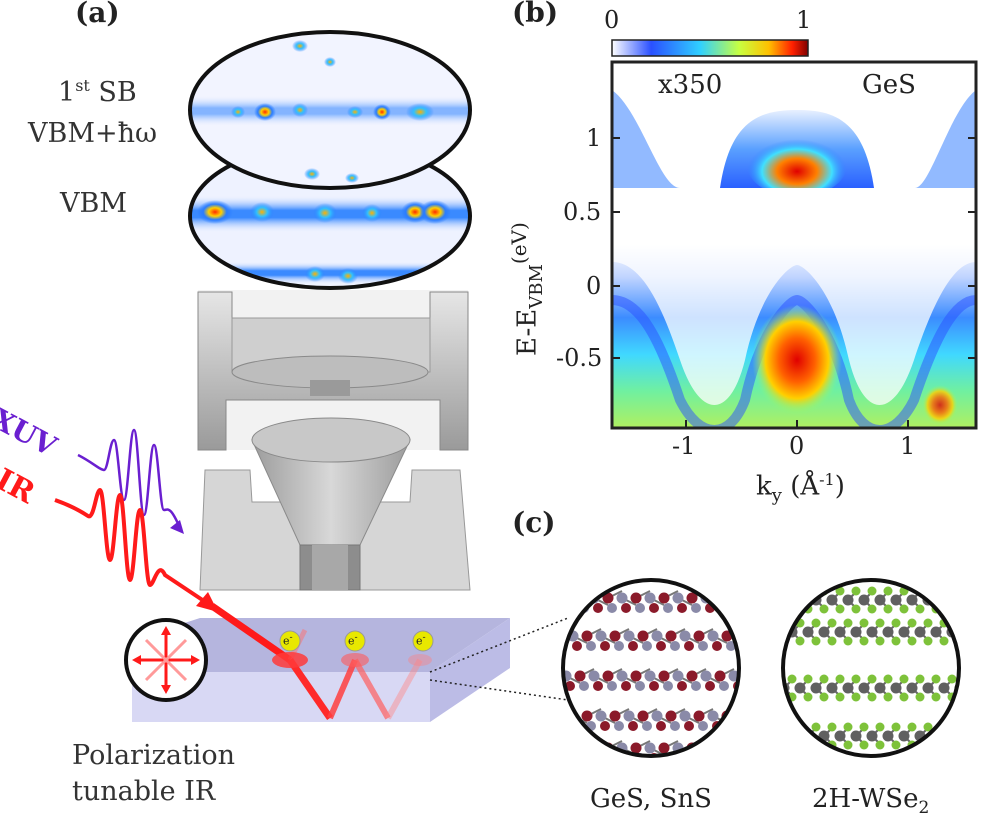 Image resolution: width=996 pixels, height=824 pixels. I want to click on y-axis-label: E-EVBM(eV), so click(527, 289).